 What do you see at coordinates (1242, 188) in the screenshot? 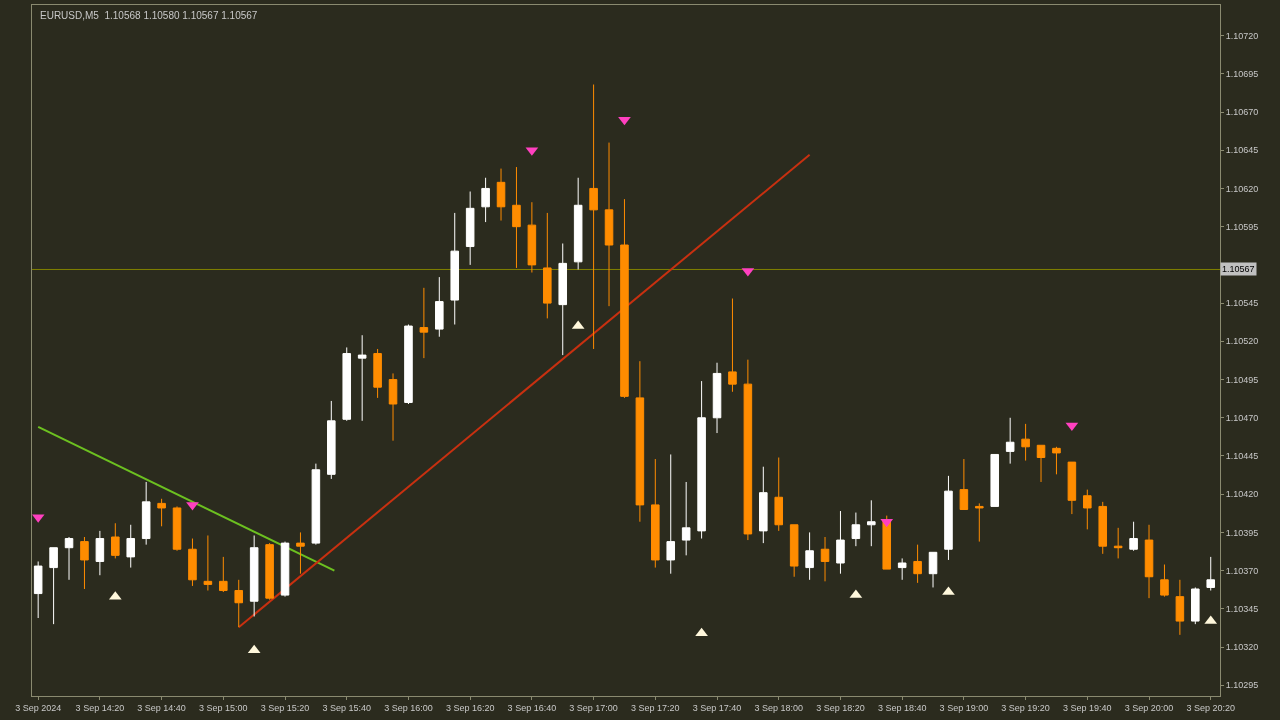
I see `y-tick-label: 1.10620` at bounding box center [1242, 188].